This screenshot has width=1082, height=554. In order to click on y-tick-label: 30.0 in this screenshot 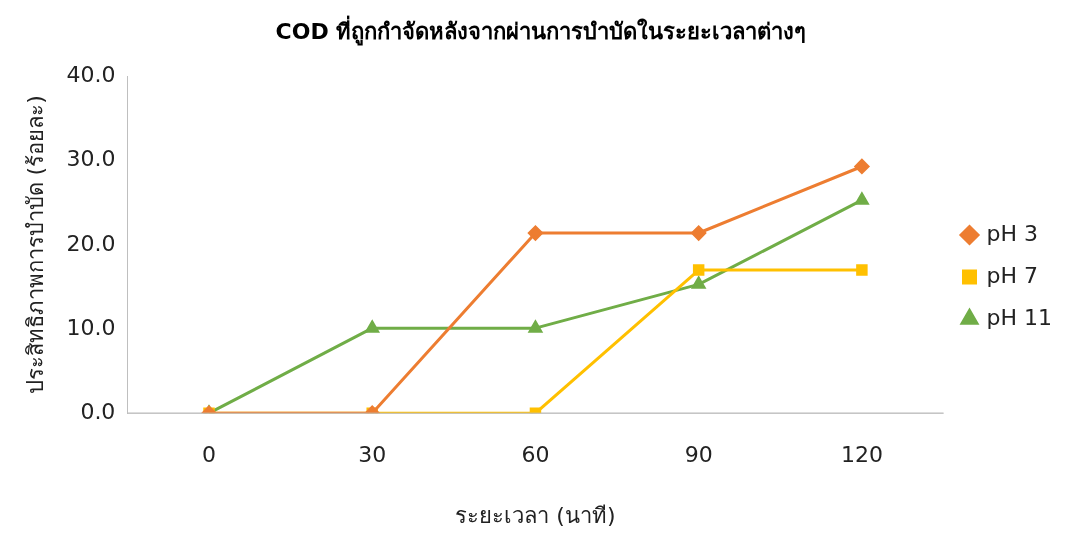, I will do `click(91, 159)`.